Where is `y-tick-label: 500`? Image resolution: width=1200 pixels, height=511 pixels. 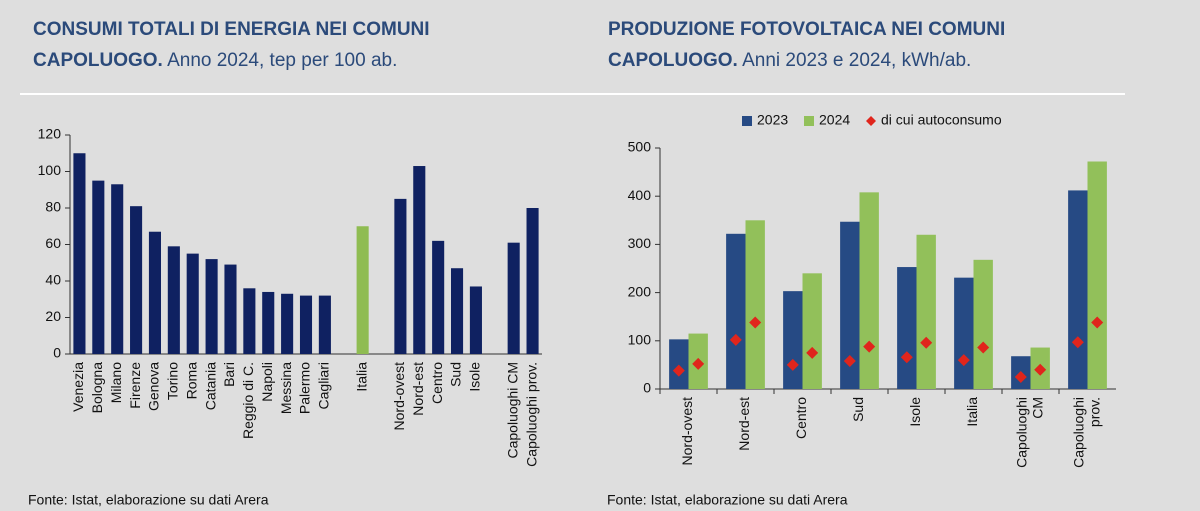
y-tick-label: 500 is located at coordinates (640, 147).